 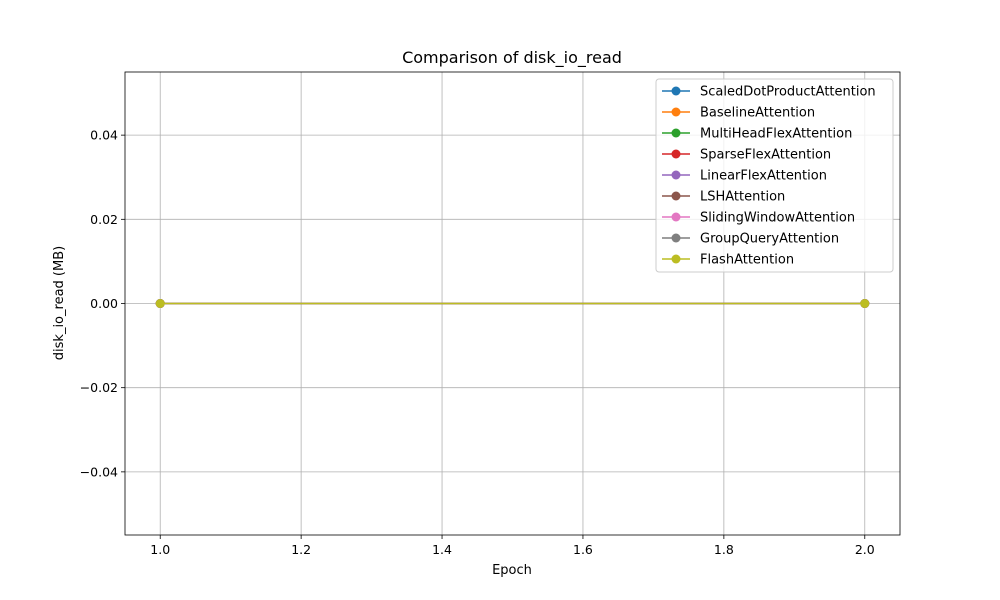 I want to click on legend-label: SlidingWindowAttention, so click(x=777, y=218).